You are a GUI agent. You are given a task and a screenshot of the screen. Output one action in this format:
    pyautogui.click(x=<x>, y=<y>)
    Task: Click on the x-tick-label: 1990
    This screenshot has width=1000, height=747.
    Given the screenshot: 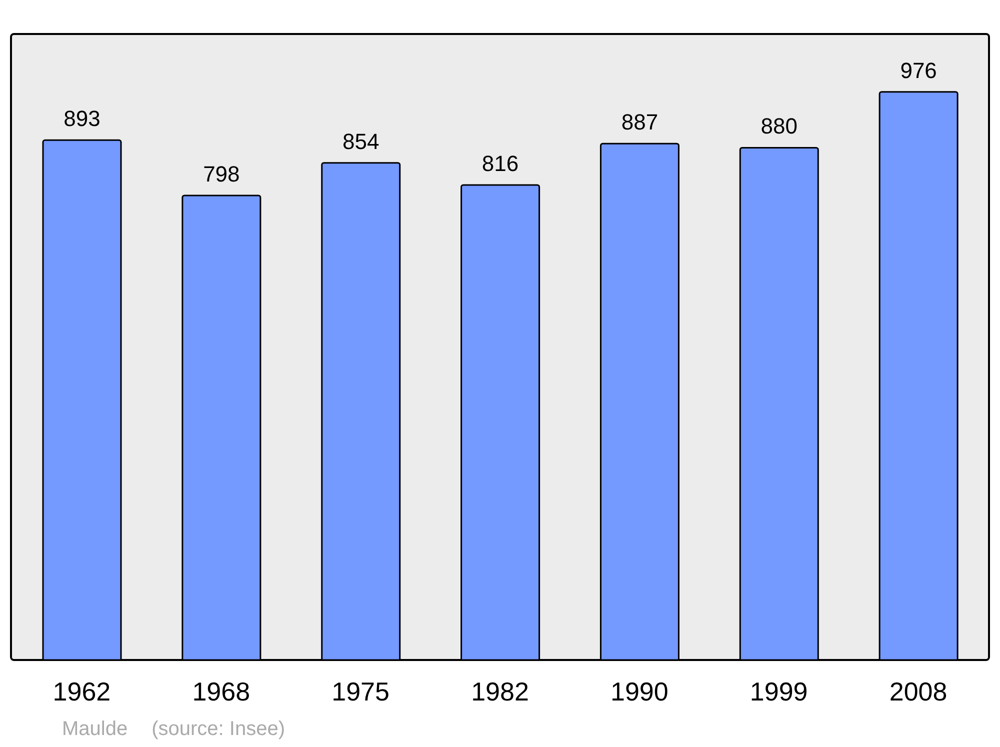 What is the action you would take?
    pyautogui.click(x=639, y=691)
    